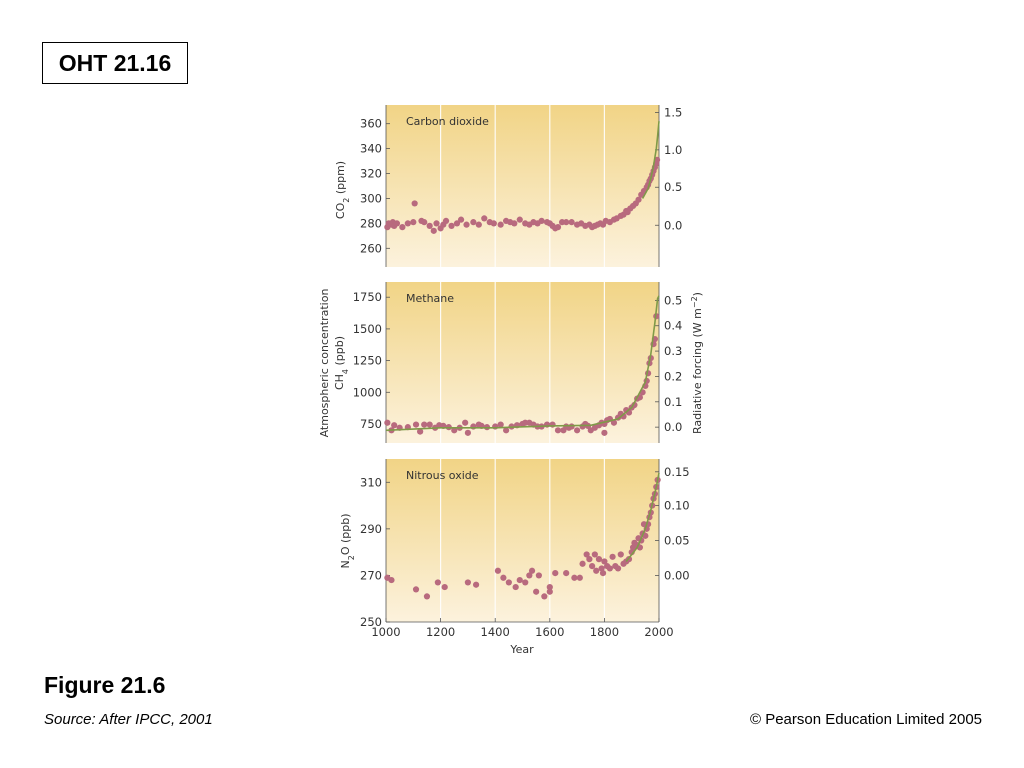 This screenshot has width=1024, height=768. I want to click on n2o-y-tick-label: 270, so click(371, 575).